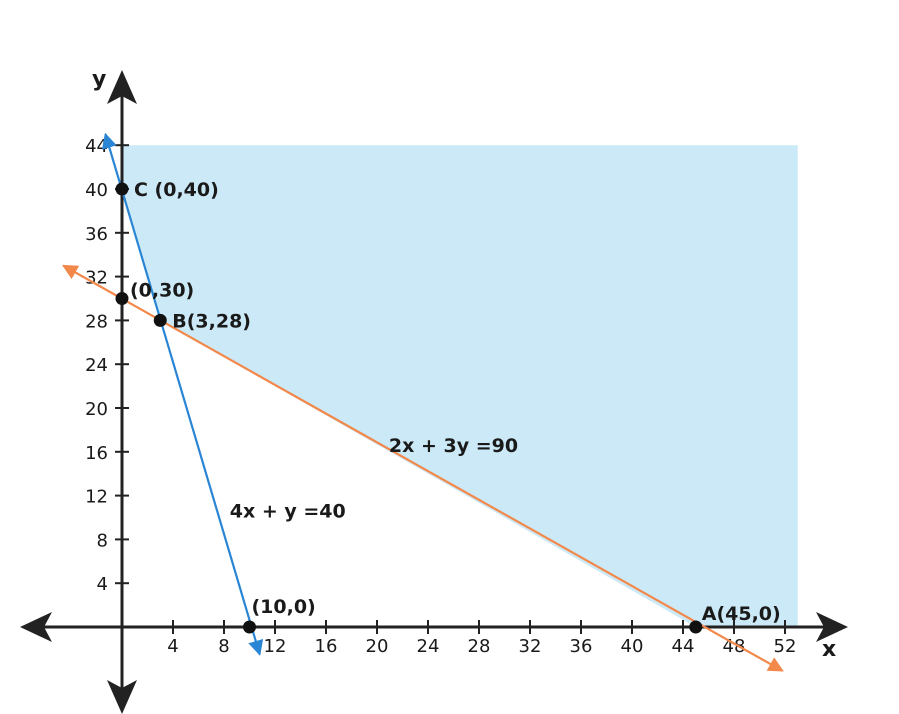 This screenshot has width=899, height=714. What do you see at coordinates (374, 479) in the screenshot?
I see `equation-labels: 2x + 3y =90 4x + y =40` at bounding box center [374, 479].